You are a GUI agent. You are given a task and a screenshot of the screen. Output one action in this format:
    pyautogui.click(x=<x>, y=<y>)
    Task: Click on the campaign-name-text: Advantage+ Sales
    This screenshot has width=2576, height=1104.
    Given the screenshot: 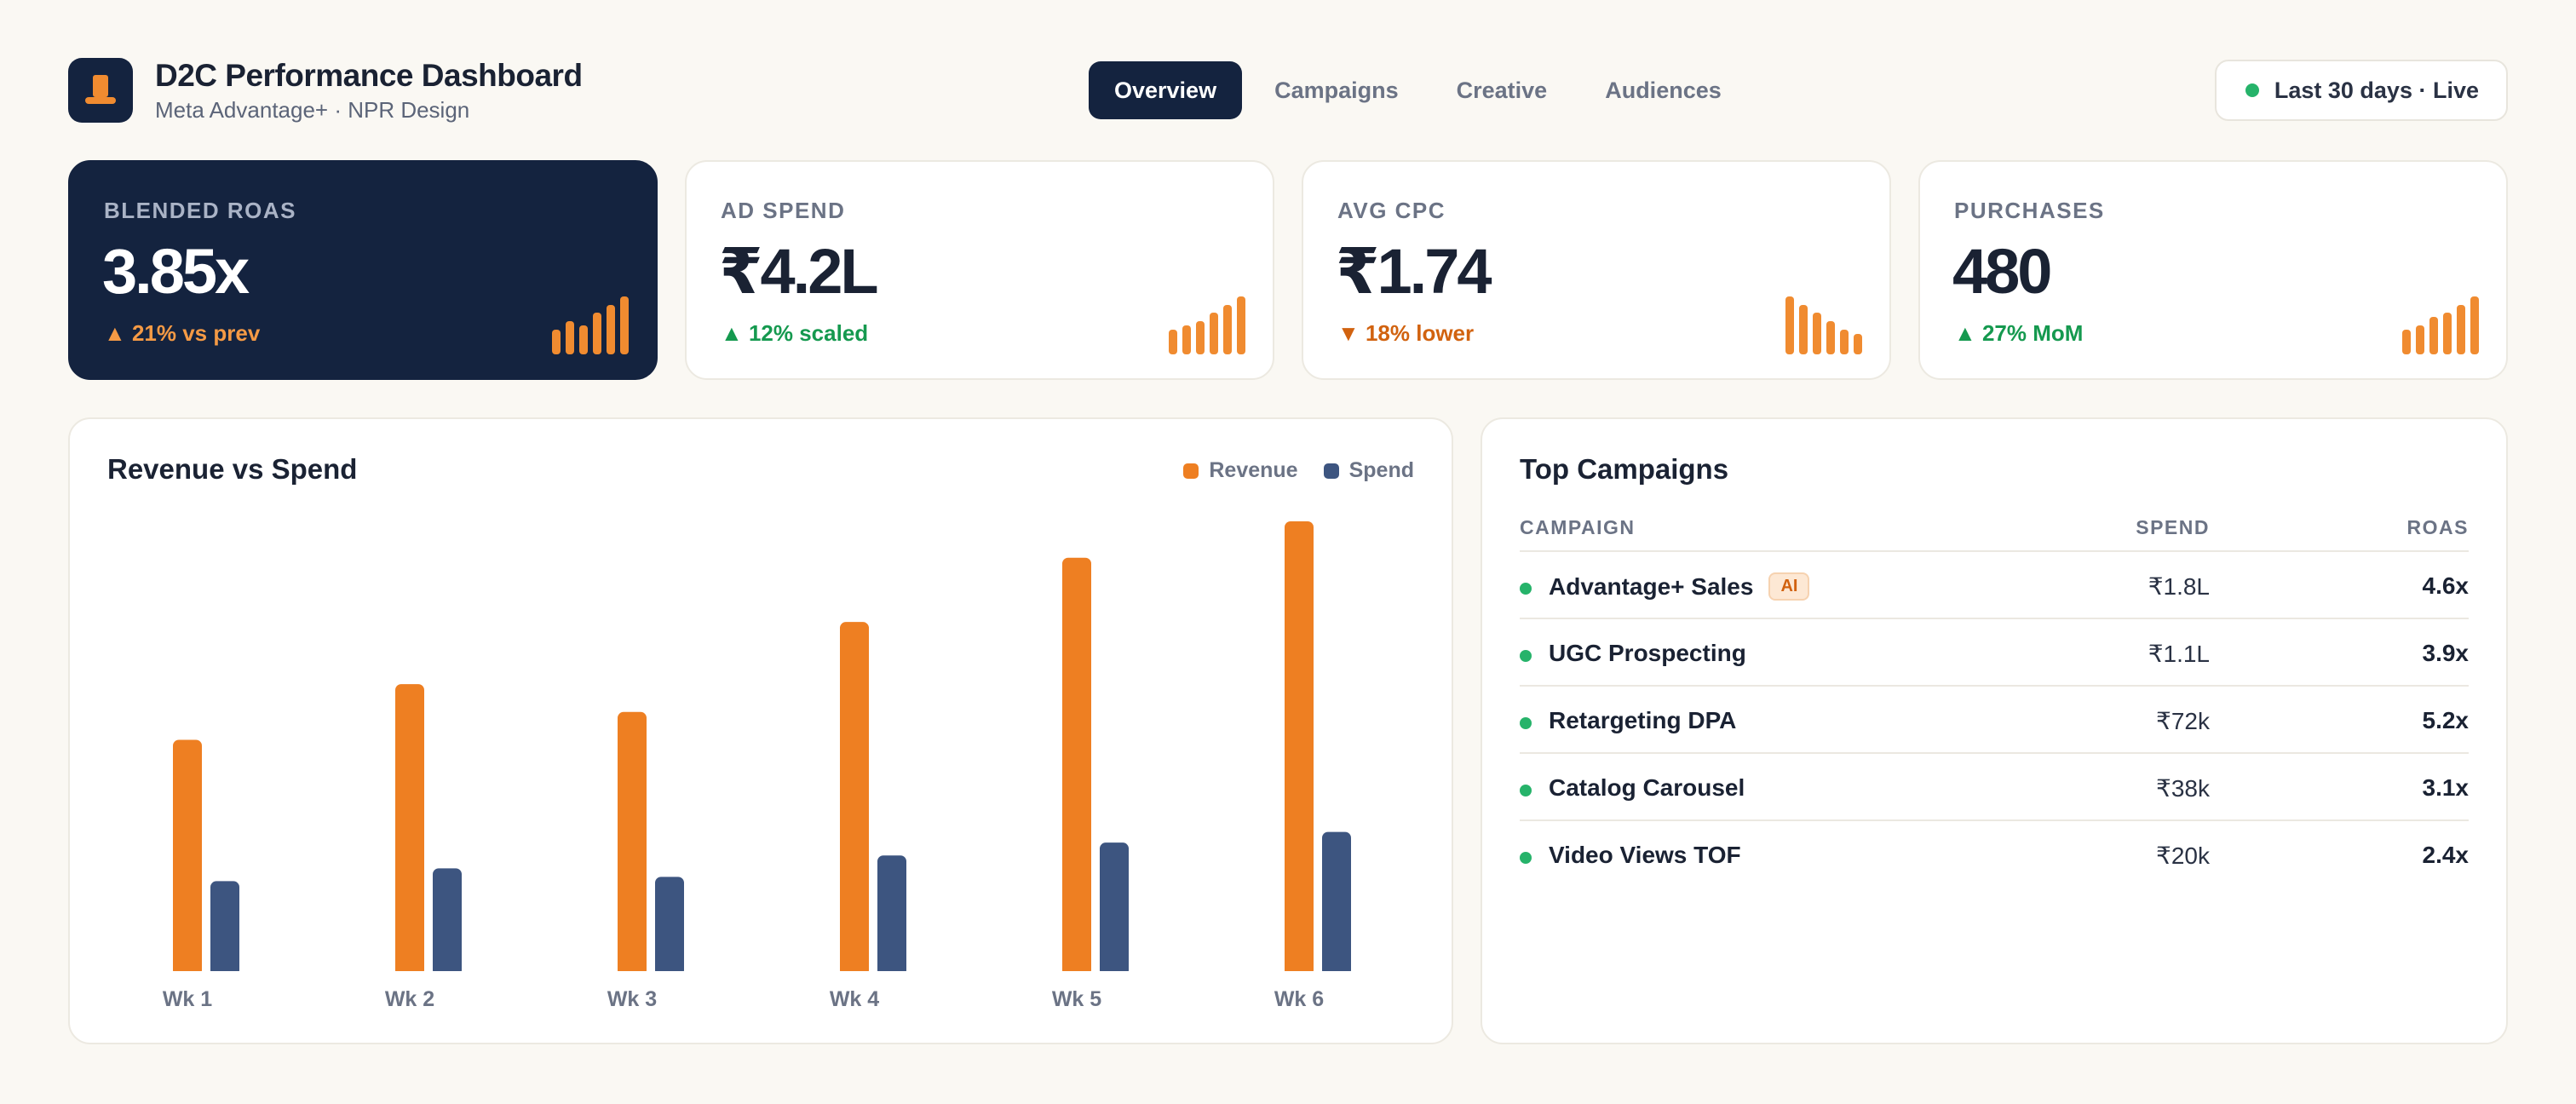 What is the action you would take?
    pyautogui.click(x=1652, y=586)
    